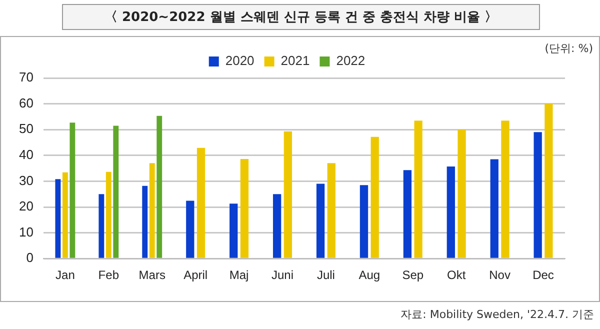 The height and width of the screenshot is (329, 600). Describe the element at coordinates (26, 232) in the screenshot. I see `y-tick-label: 10` at that location.